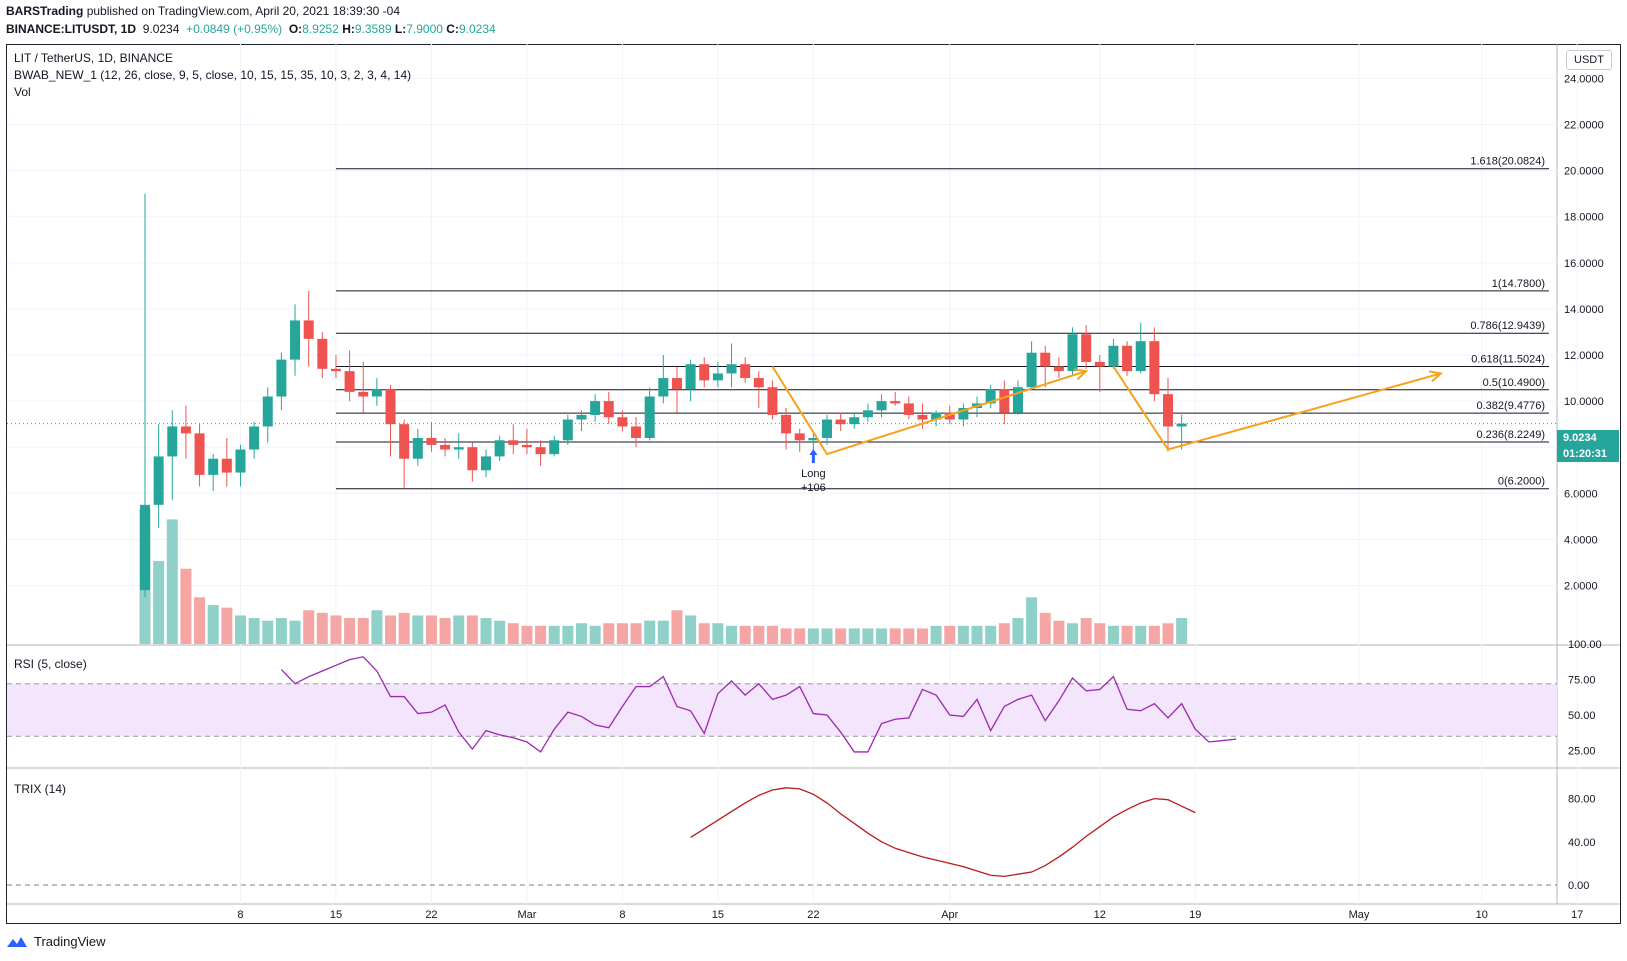 The image size is (1627, 961). I want to click on volume-legend: Vol, so click(22, 92).